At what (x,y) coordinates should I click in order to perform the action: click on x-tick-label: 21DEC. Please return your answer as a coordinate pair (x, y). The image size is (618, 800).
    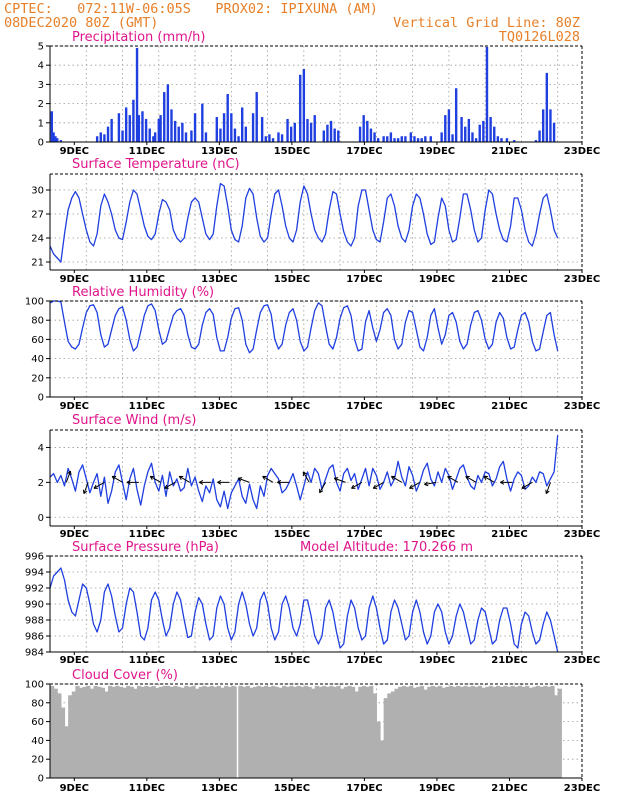
    Looking at the image, I should click on (509, 151).